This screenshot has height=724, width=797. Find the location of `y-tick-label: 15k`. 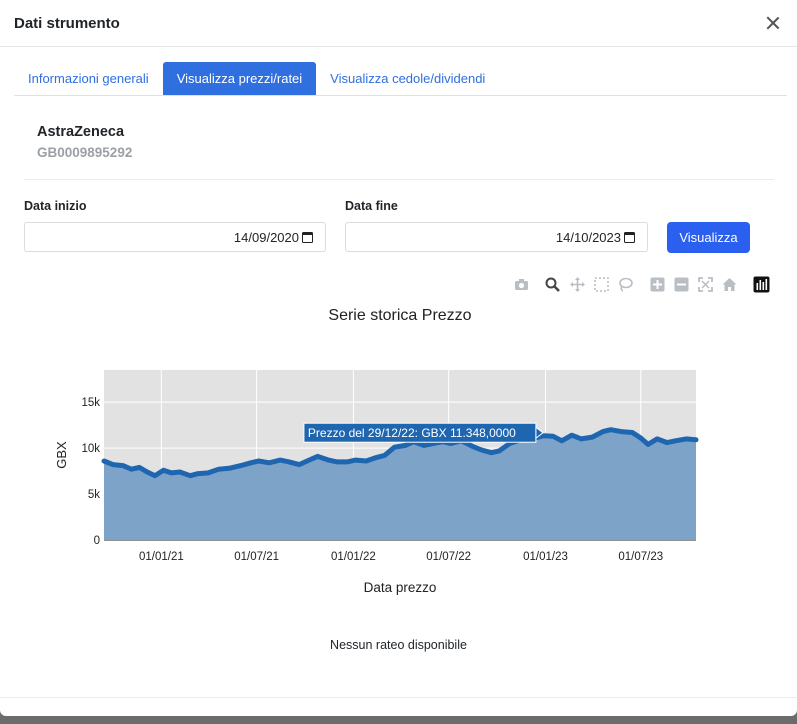

y-tick-label: 15k is located at coordinates (90, 403).